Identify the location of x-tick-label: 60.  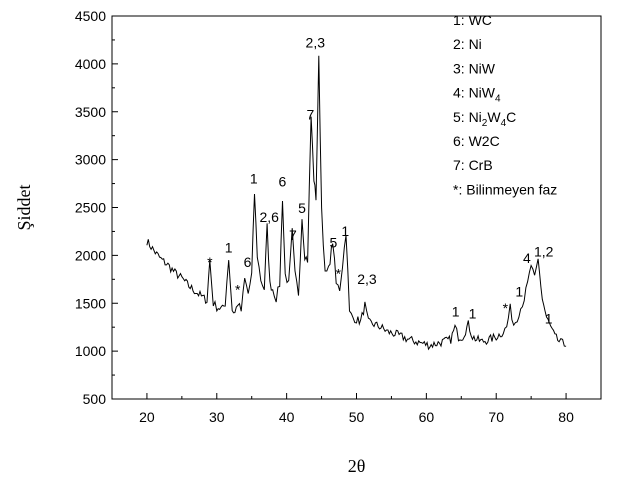
(427, 417).